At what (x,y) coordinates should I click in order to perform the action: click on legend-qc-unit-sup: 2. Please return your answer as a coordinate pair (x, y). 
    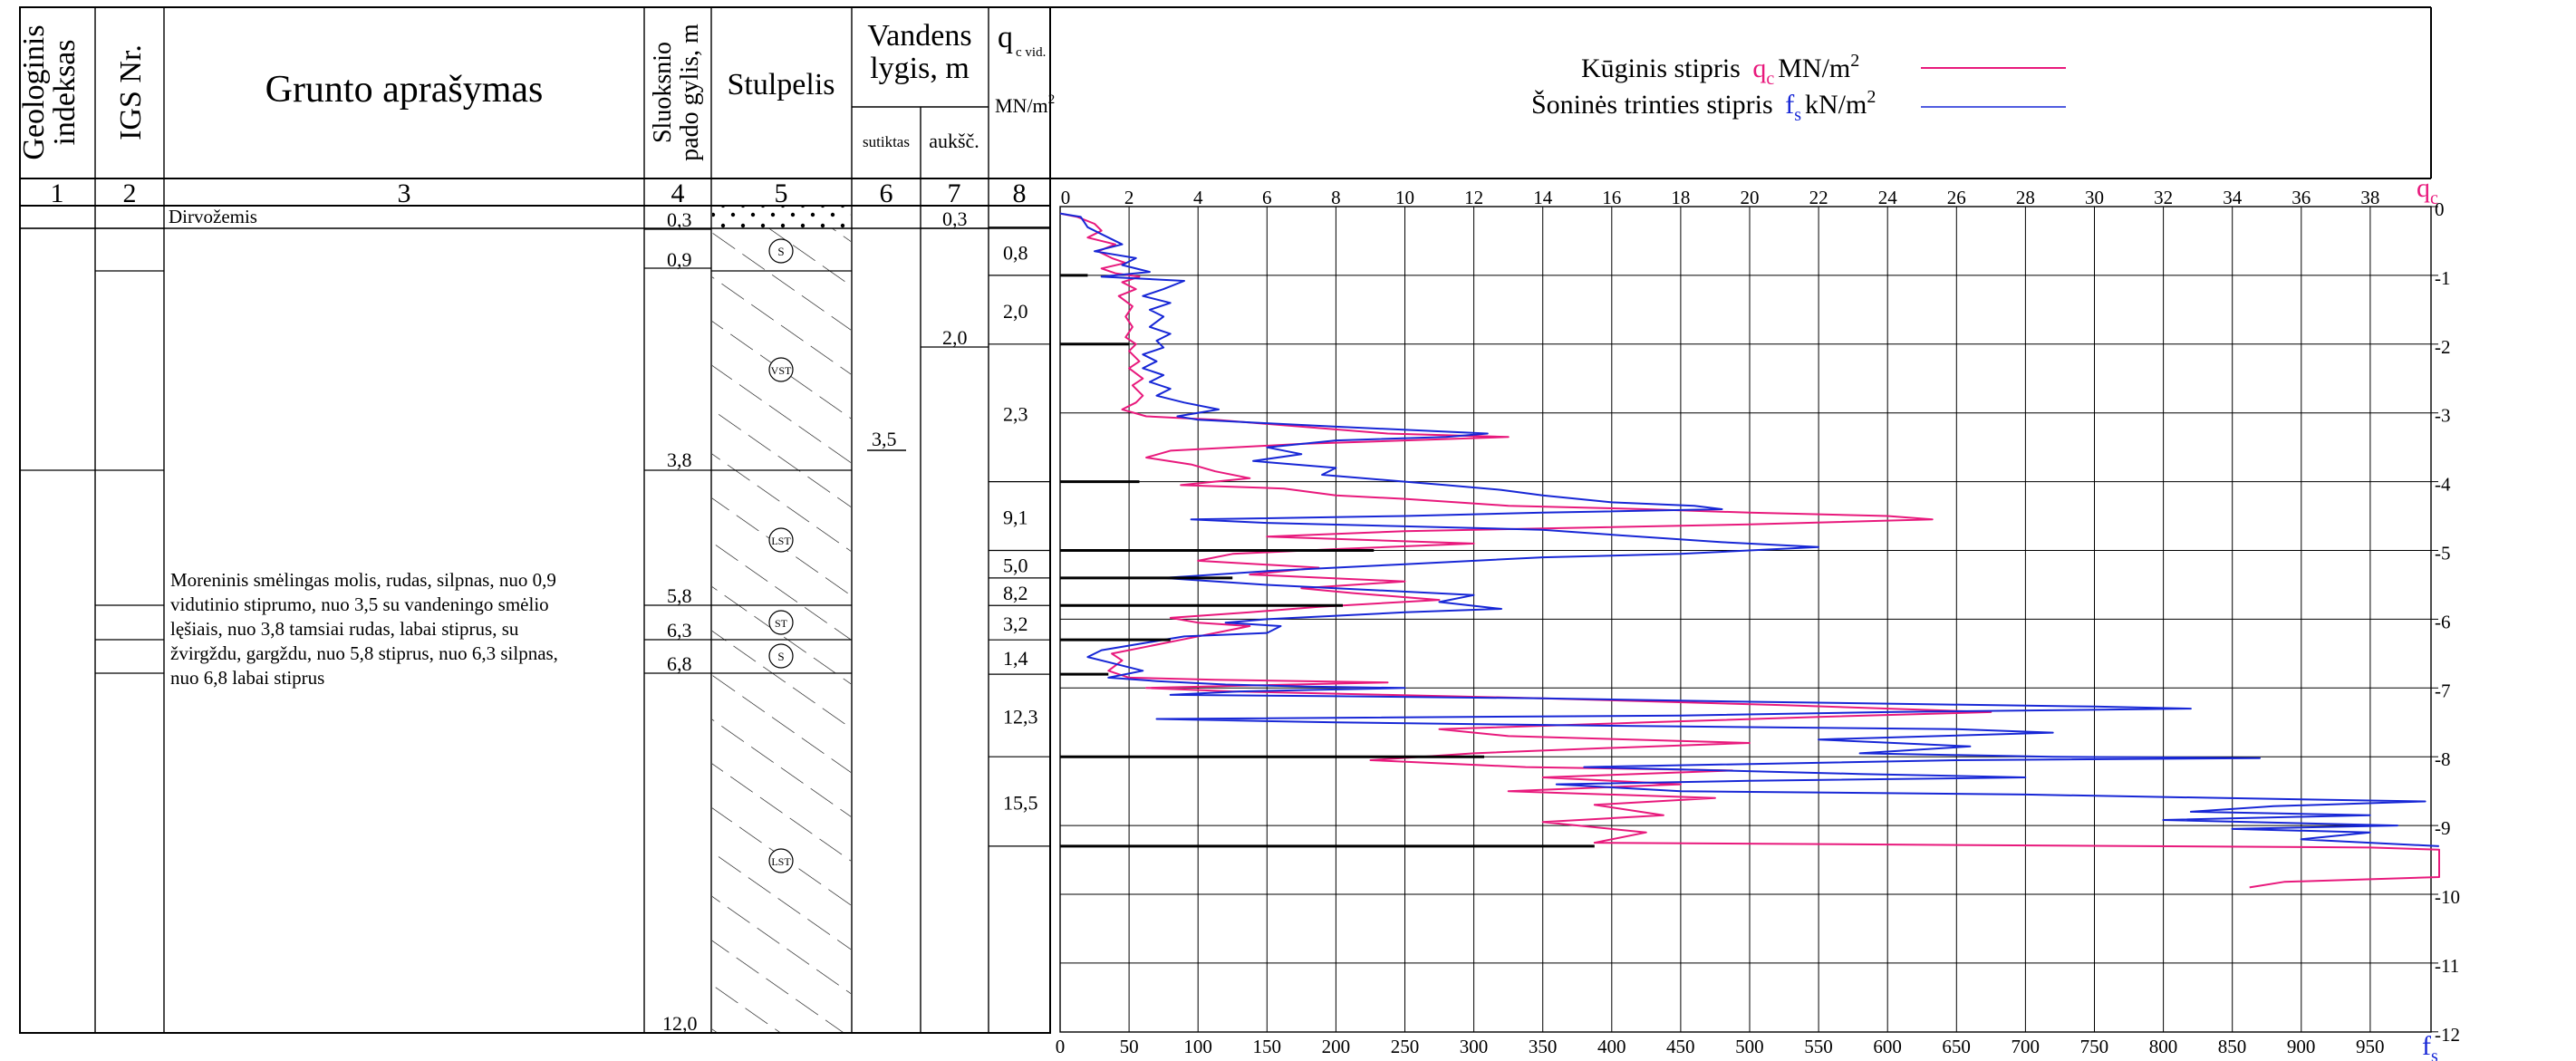
    Looking at the image, I should click on (1854, 61).